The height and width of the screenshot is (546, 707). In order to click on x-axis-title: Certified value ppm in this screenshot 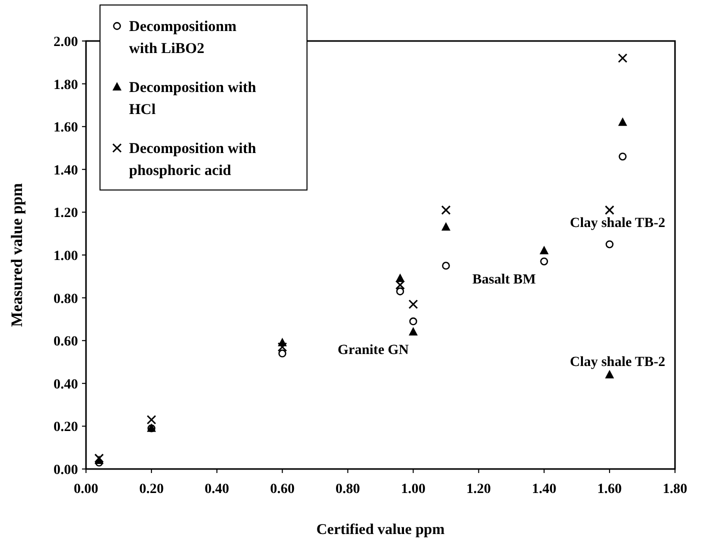, I will do `click(381, 530)`.